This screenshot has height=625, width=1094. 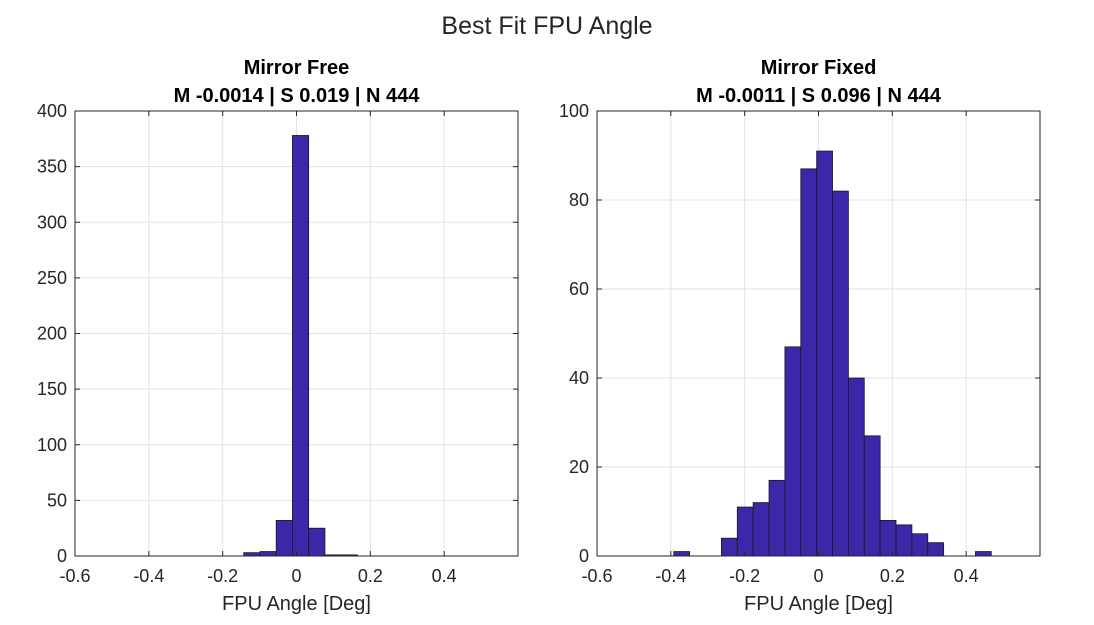 What do you see at coordinates (547, 26) in the screenshot?
I see `figure-title: Best Fit FPU Angle` at bounding box center [547, 26].